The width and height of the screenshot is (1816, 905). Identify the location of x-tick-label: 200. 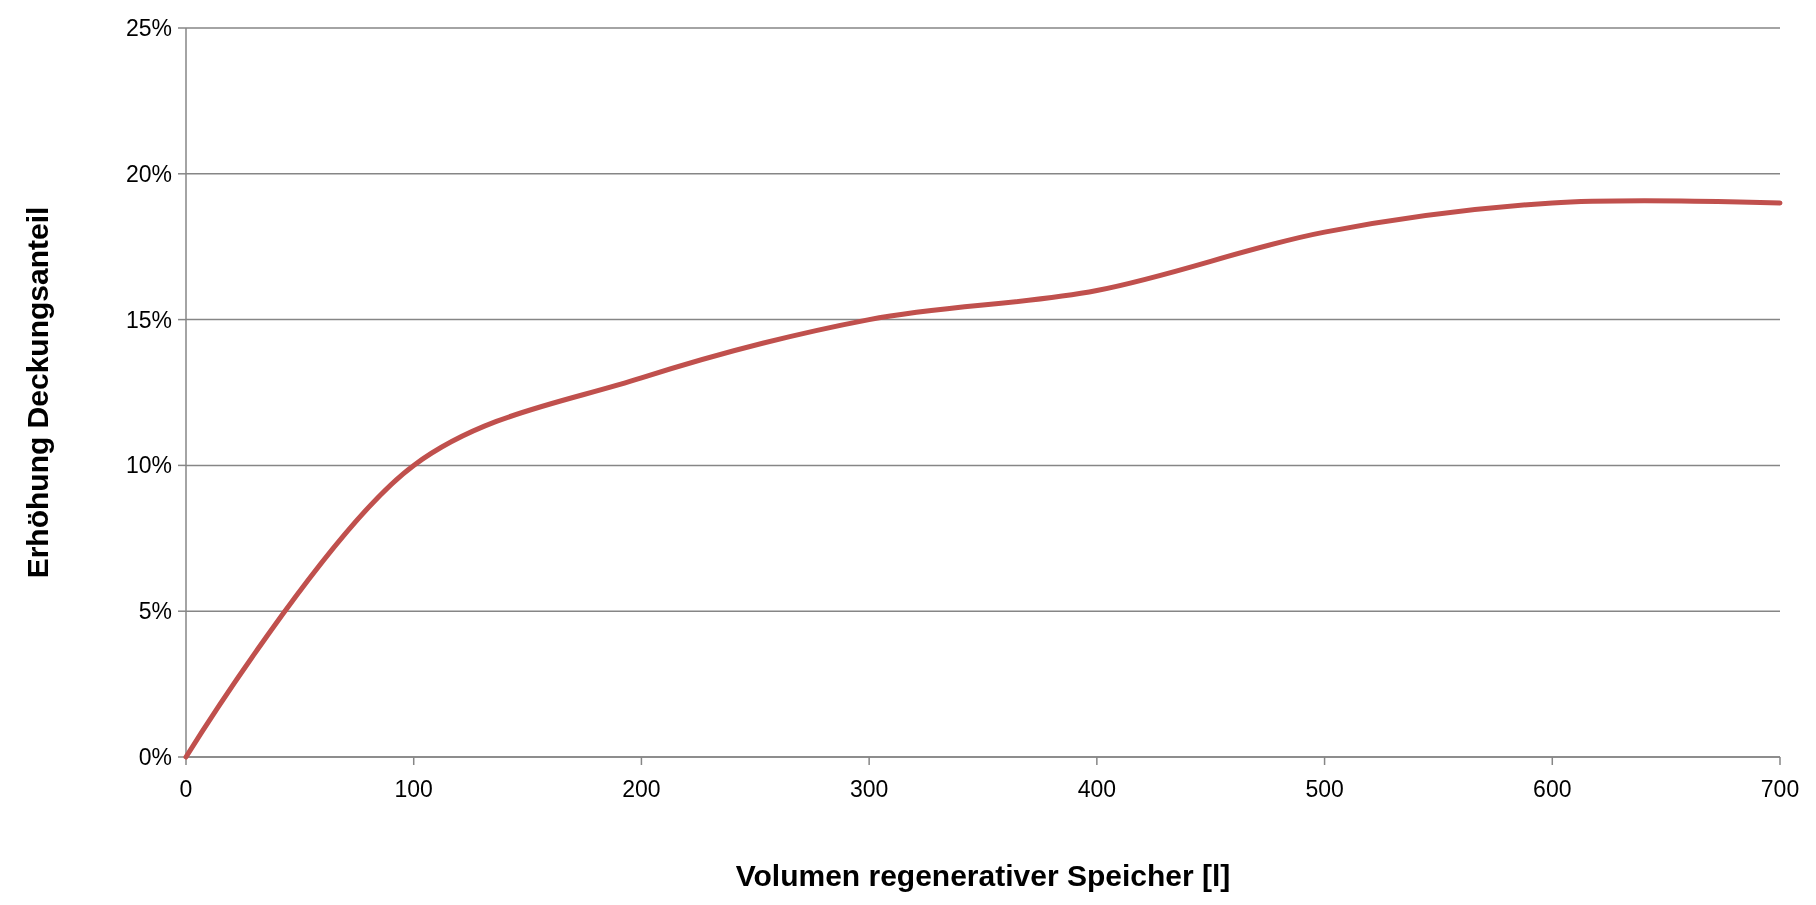
(641, 789).